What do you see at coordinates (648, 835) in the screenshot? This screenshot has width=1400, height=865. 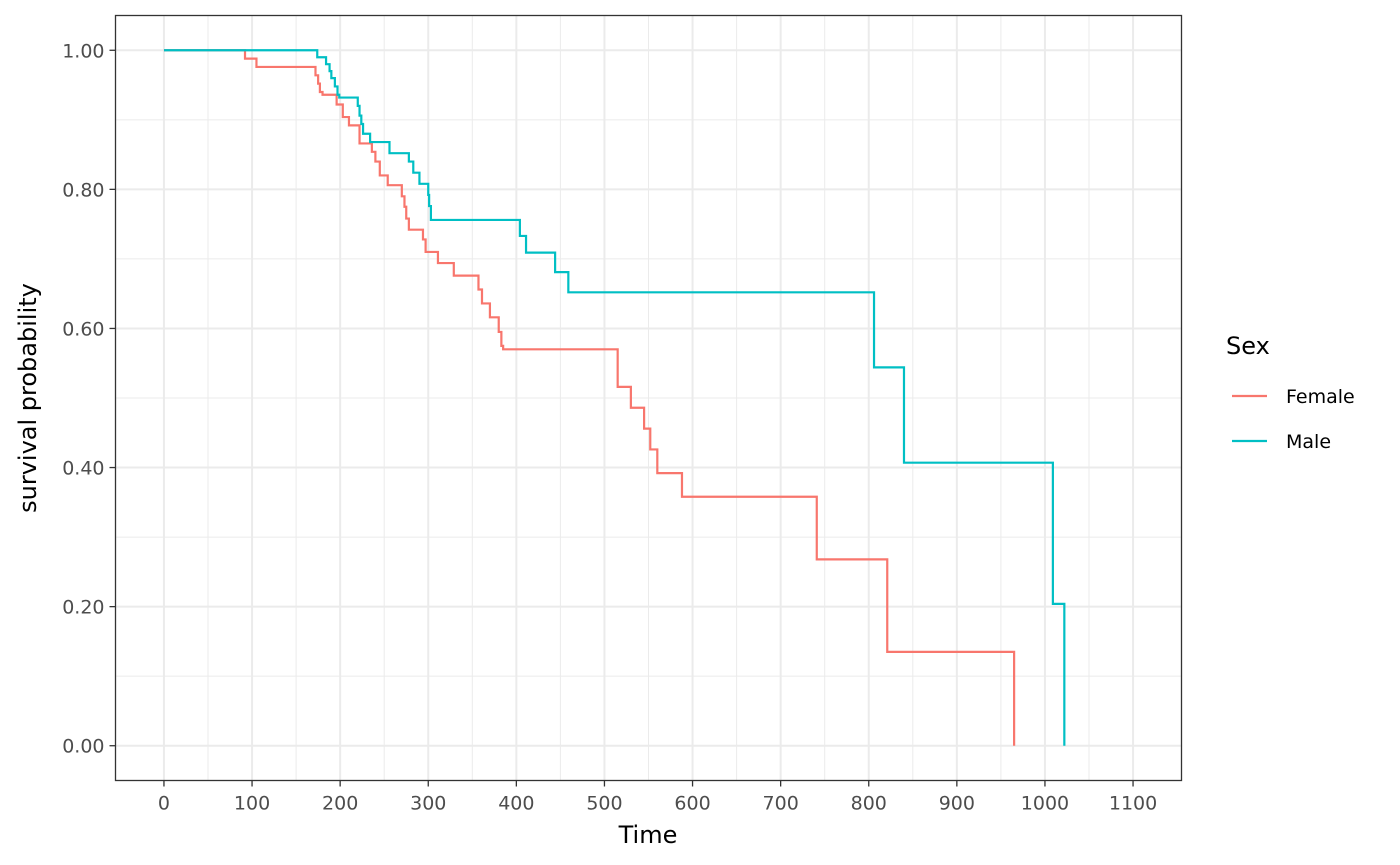 I see `x-axis-title: Time` at bounding box center [648, 835].